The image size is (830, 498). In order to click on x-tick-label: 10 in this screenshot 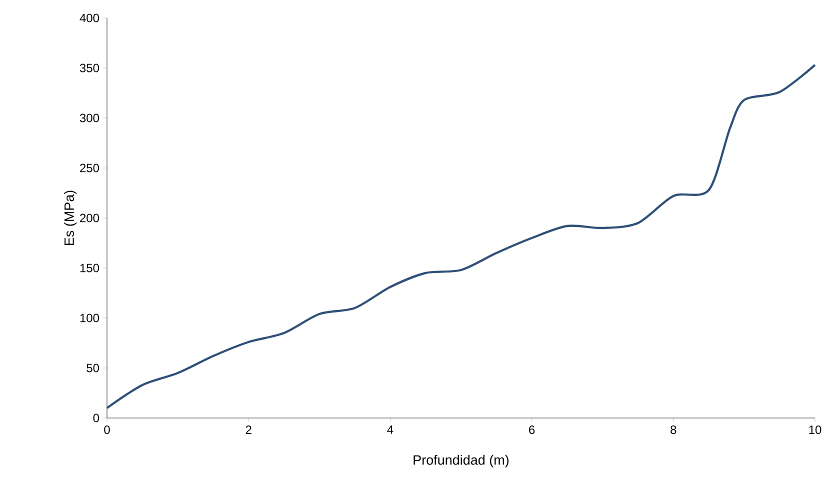, I will do `click(815, 430)`.